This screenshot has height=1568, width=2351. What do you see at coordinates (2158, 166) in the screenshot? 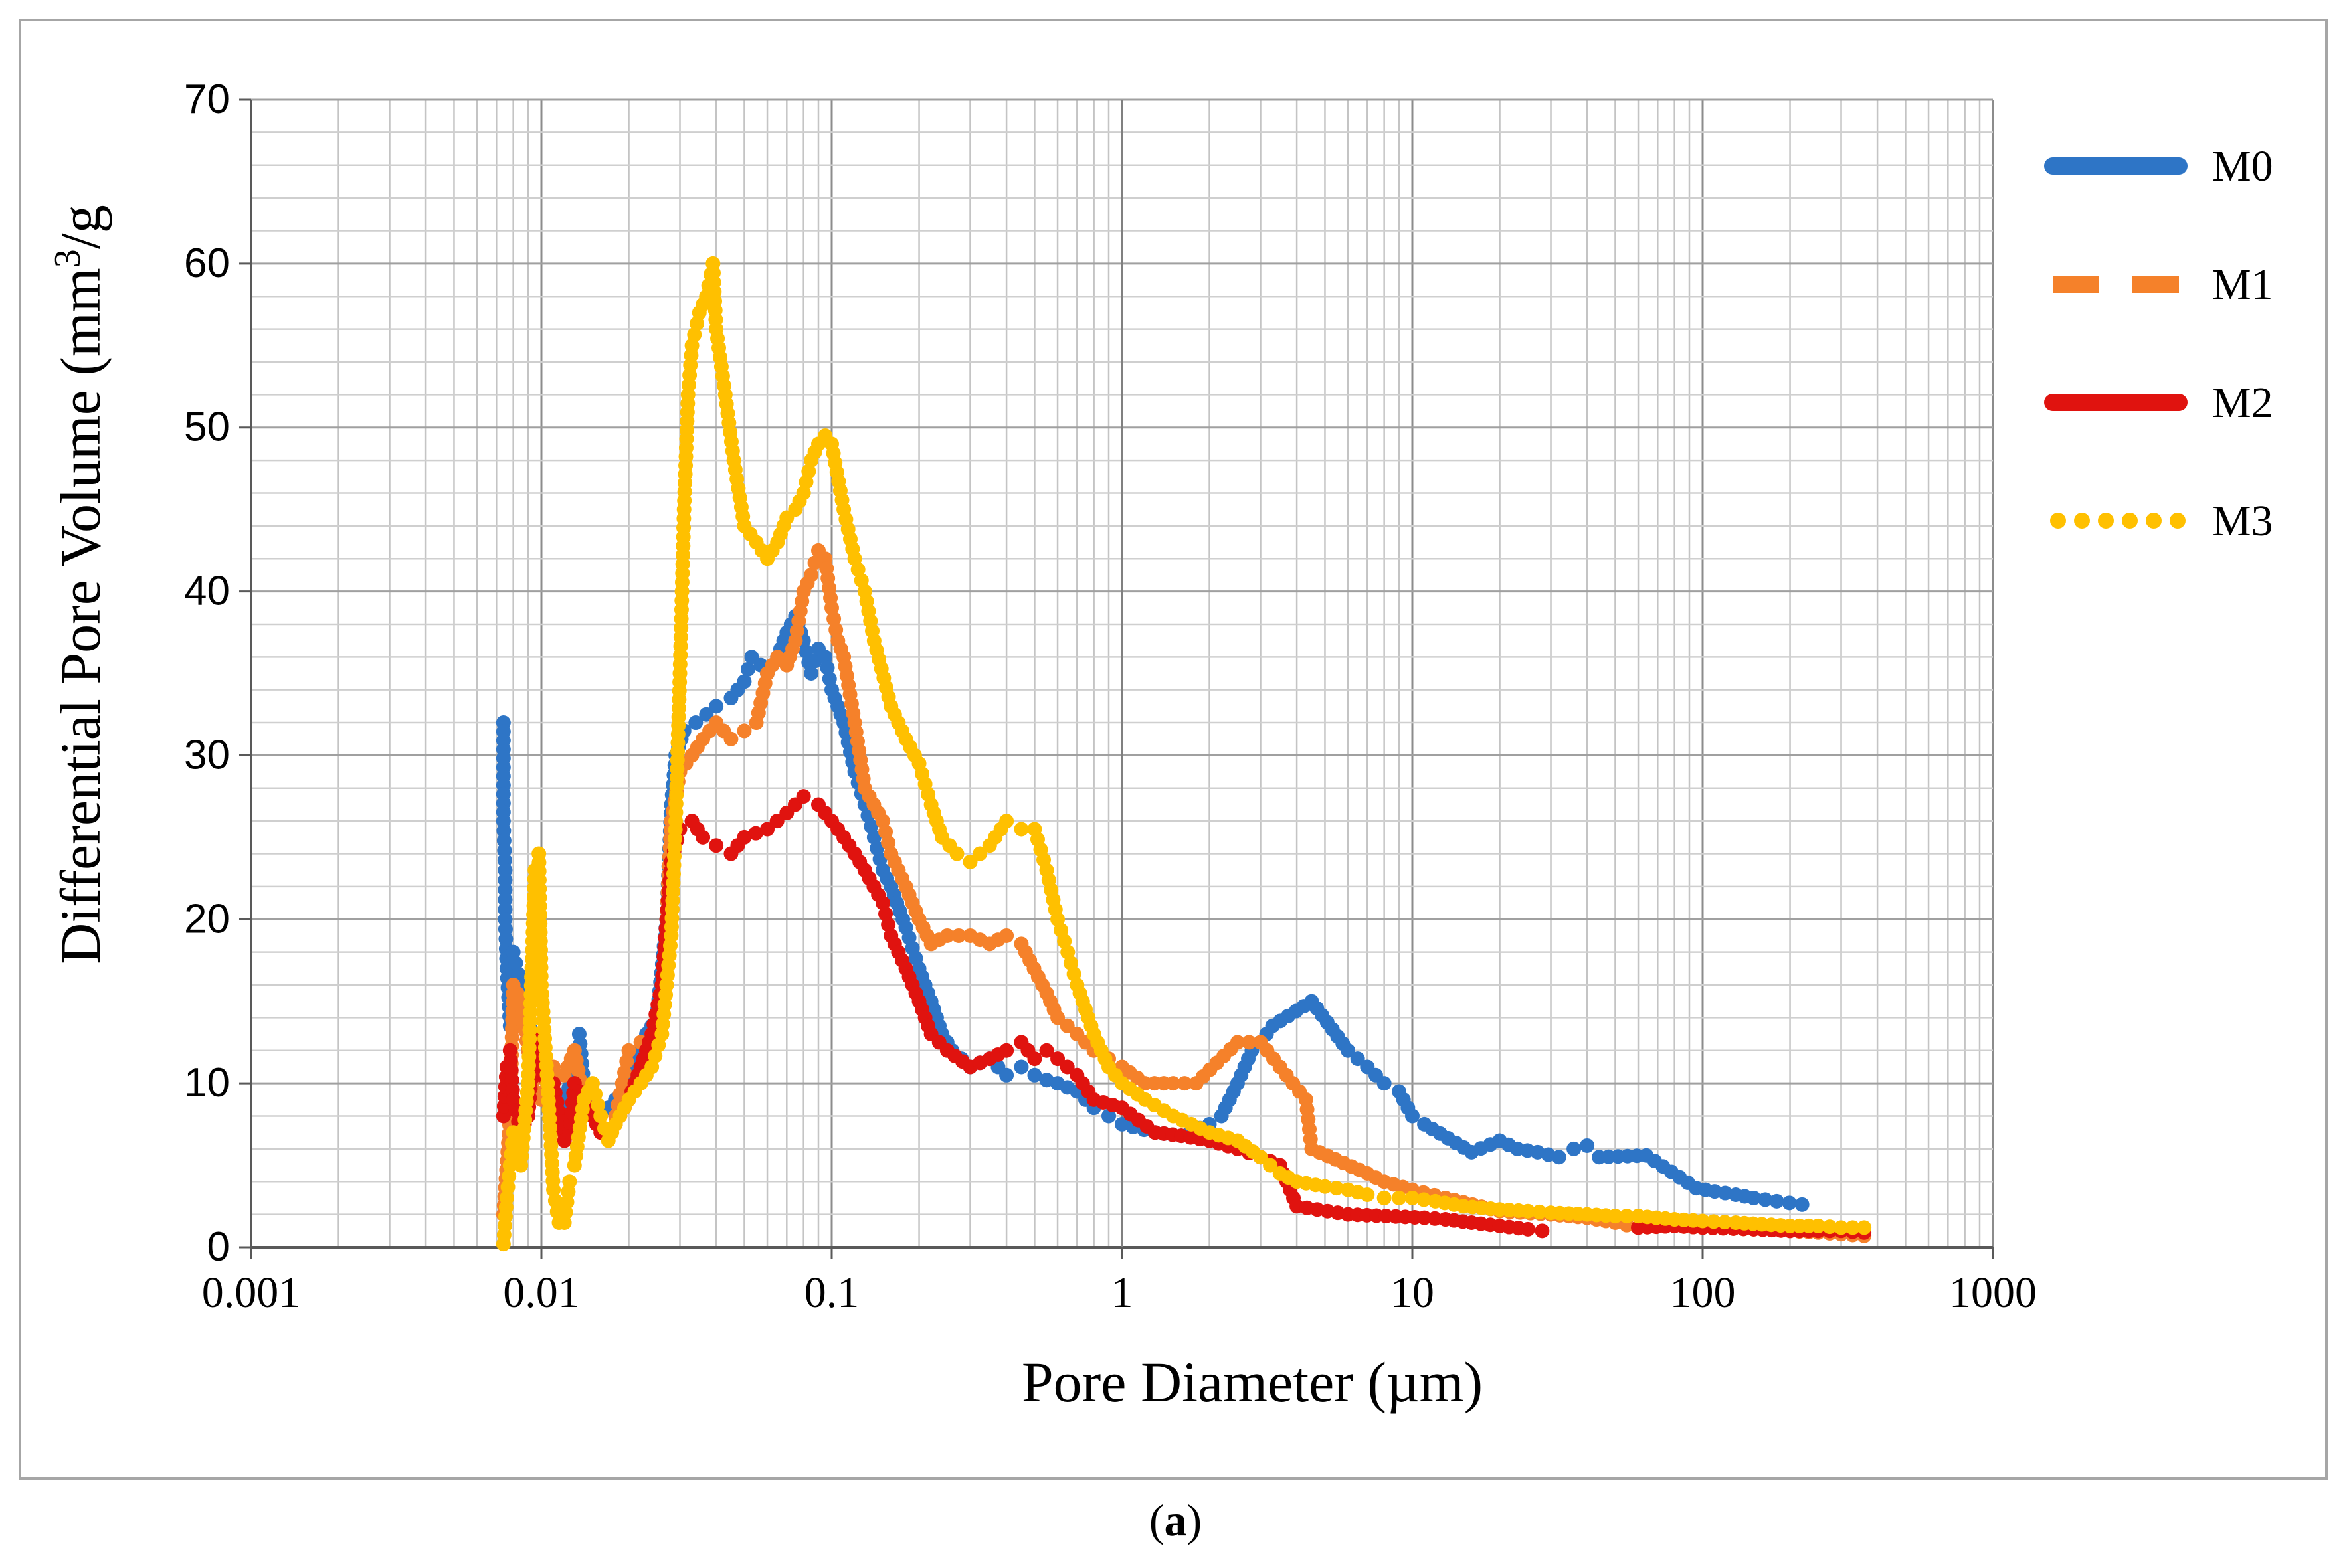
I see `legend-item-m0: M0` at bounding box center [2158, 166].